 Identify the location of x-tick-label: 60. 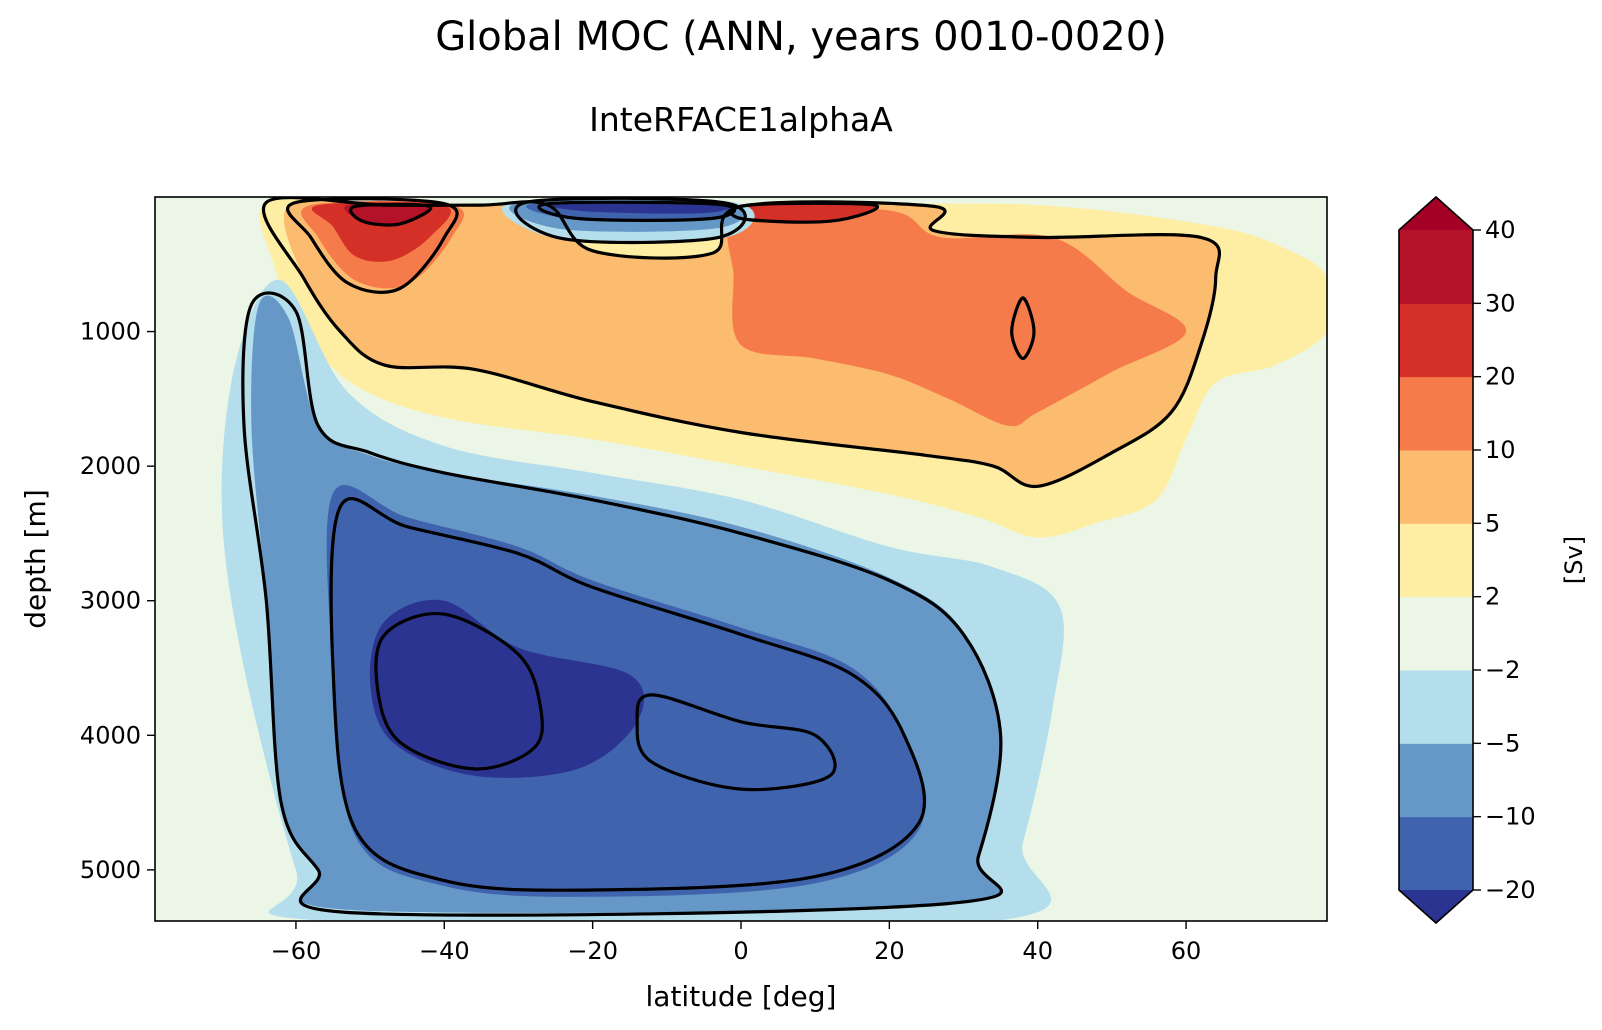
(1186, 951).